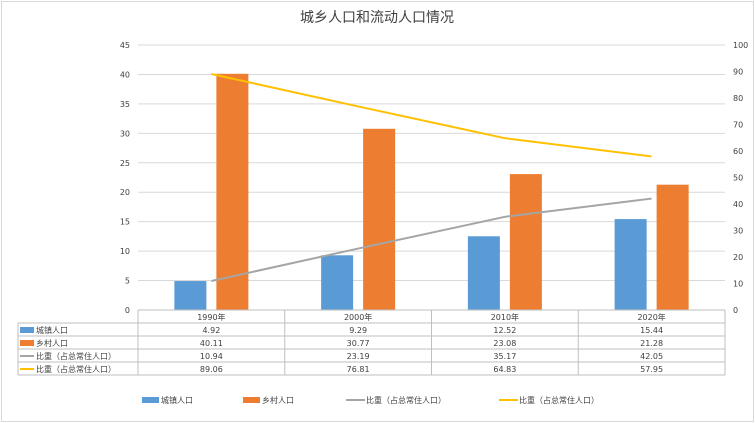  What do you see at coordinates (358, 317) in the screenshot?
I see `table-header-cell: 2000年` at bounding box center [358, 317].